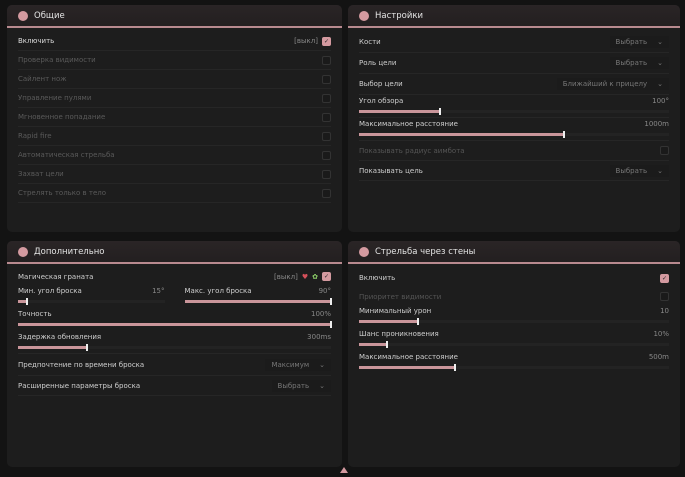 The height and width of the screenshot is (477, 685). What do you see at coordinates (91, 296) in the screenshot?
I see `min-angle-slider: Мин. угол броска 15°` at bounding box center [91, 296].